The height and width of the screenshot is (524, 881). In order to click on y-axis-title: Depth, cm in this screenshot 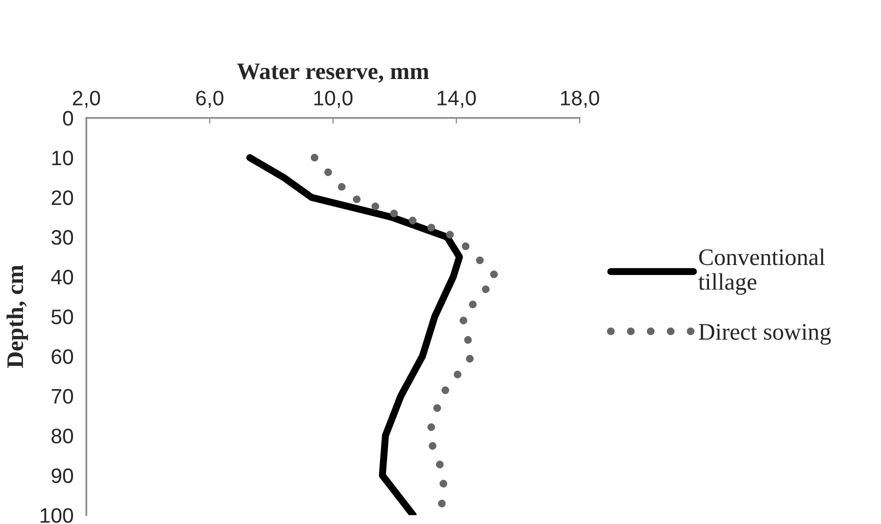, I will do `click(17, 316)`.